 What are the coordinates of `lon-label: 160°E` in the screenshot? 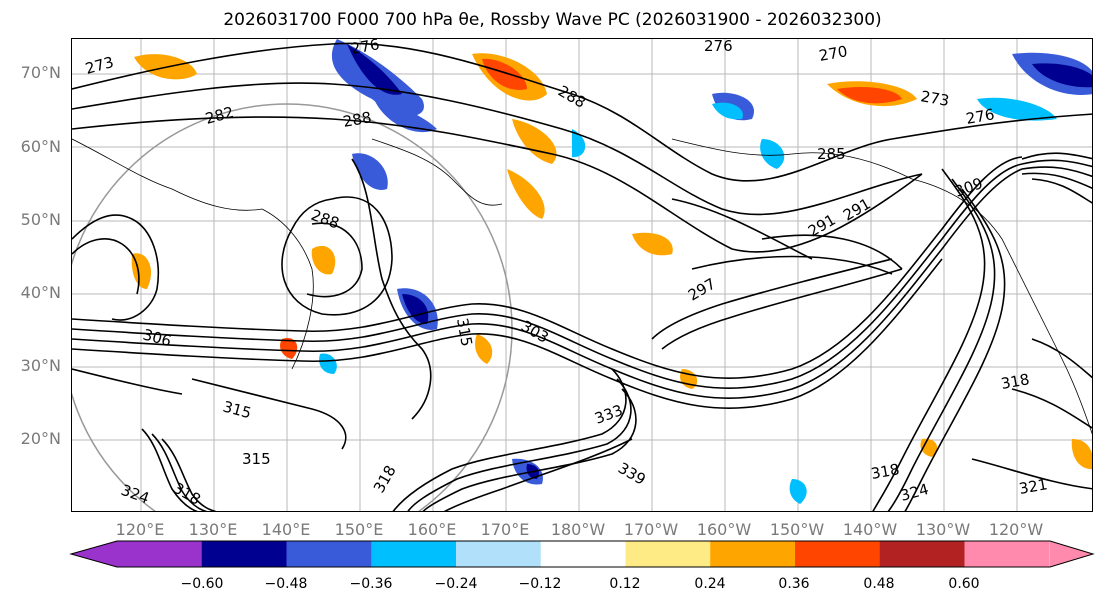 It's located at (432, 529).